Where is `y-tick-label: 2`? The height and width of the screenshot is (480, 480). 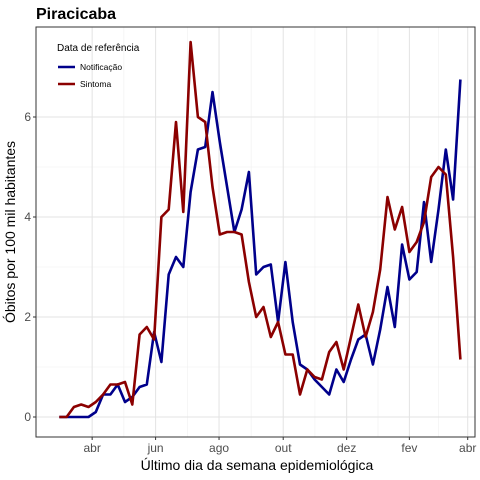
y-tick-label: 2 is located at coordinates (27, 317).